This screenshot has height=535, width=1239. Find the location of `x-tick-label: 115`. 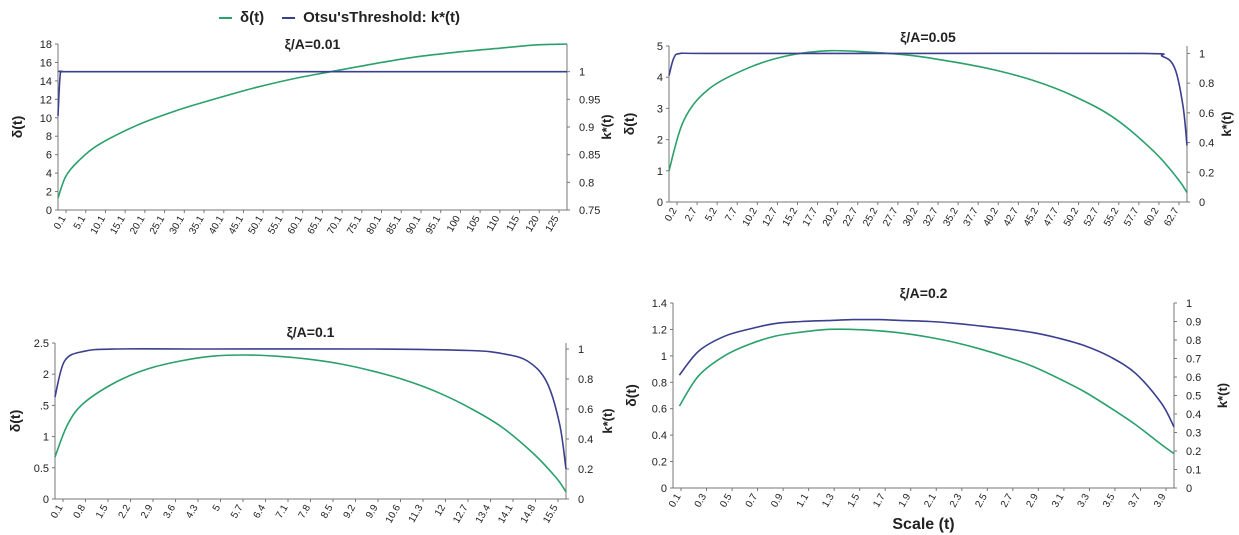

x-tick-label: 115 is located at coordinates (514, 224).